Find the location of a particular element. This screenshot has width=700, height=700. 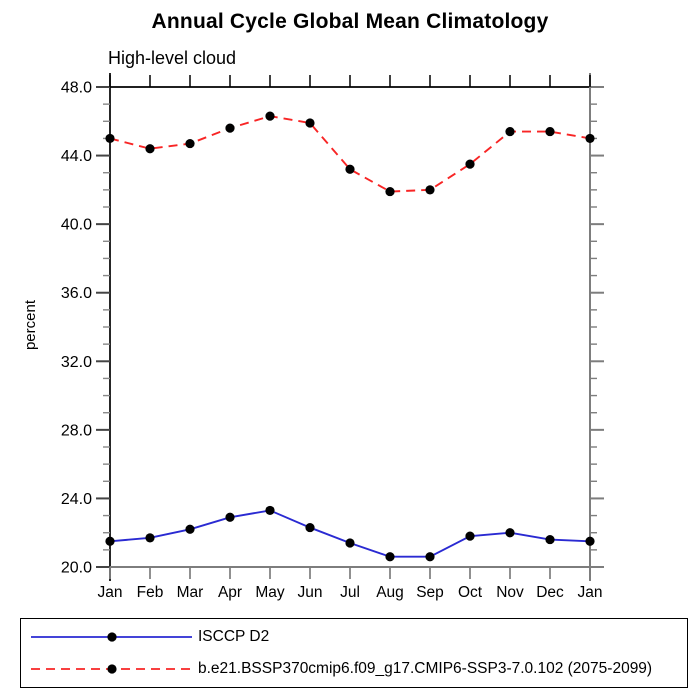

x-tick-label: Sep is located at coordinates (430, 592).